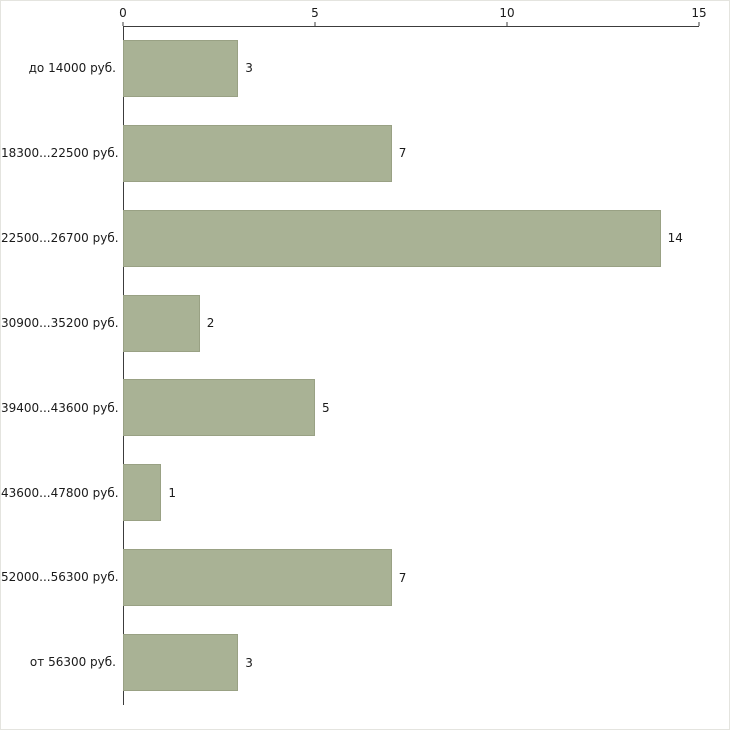 This screenshot has height=730, width=730. I want to click on chart-row: 22500...26700 руб. 14, so click(350, 238).